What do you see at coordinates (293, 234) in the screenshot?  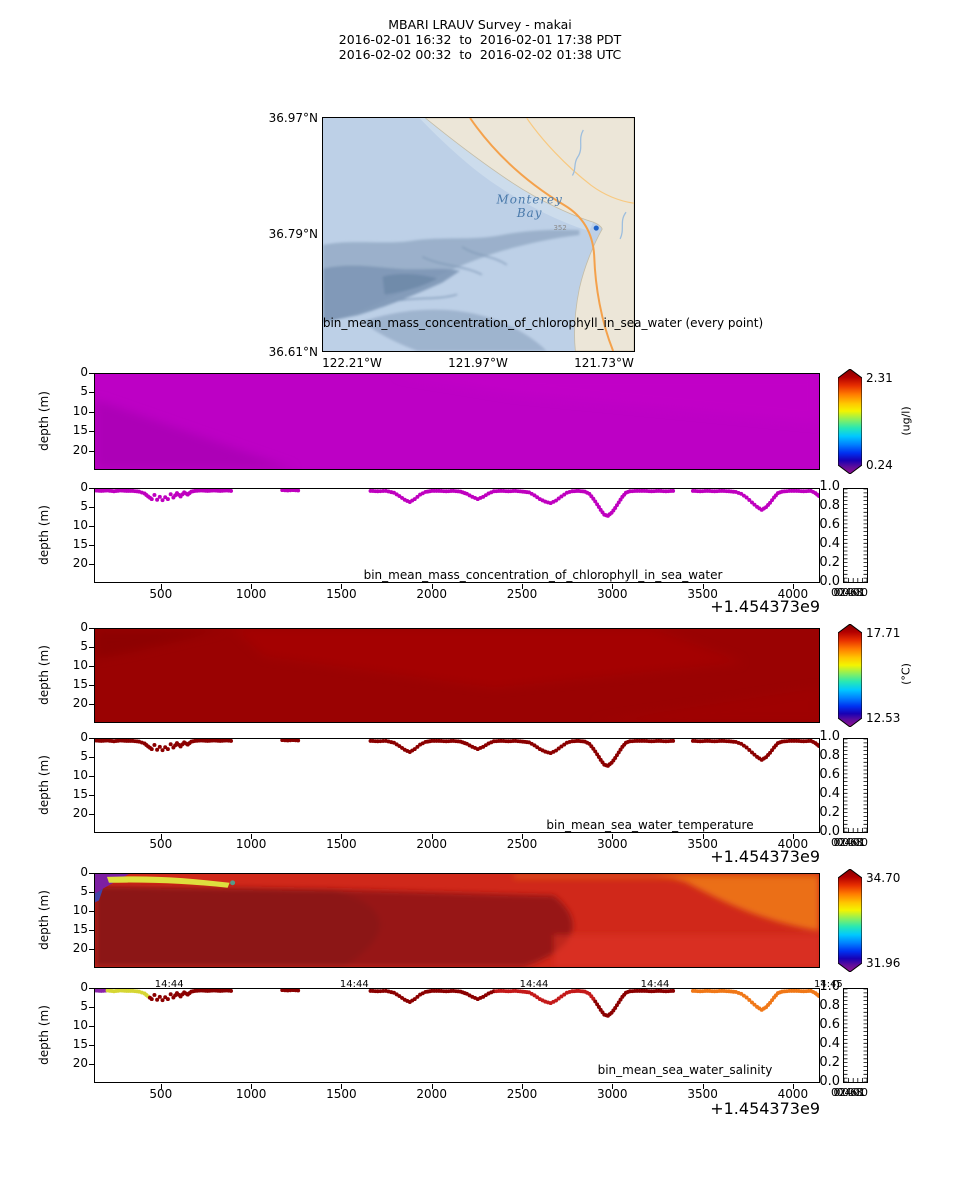 I see `map-lat-label-mid: 36.79°N` at bounding box center [293, 234].